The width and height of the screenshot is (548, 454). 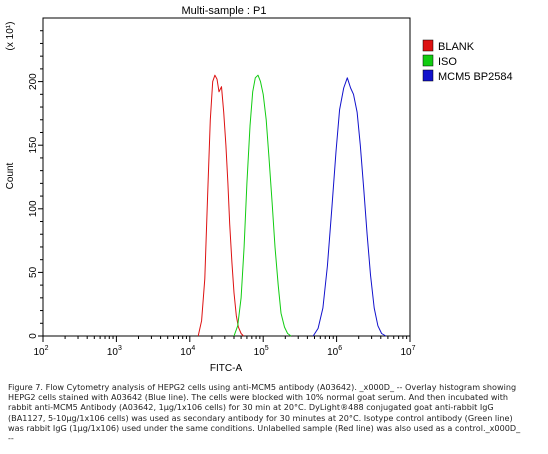 I want to click on y-tick-label: 50, so click(x=33, y=272).